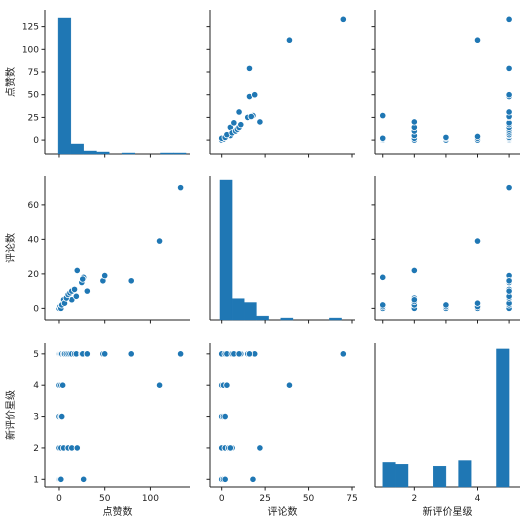 Image resolution: width=522 pixels, height=529 pixels. What do you see at coordinates (150, 499) in the screenshot?
I see `x-tick-label: 100` at bounding box center [150, 499].